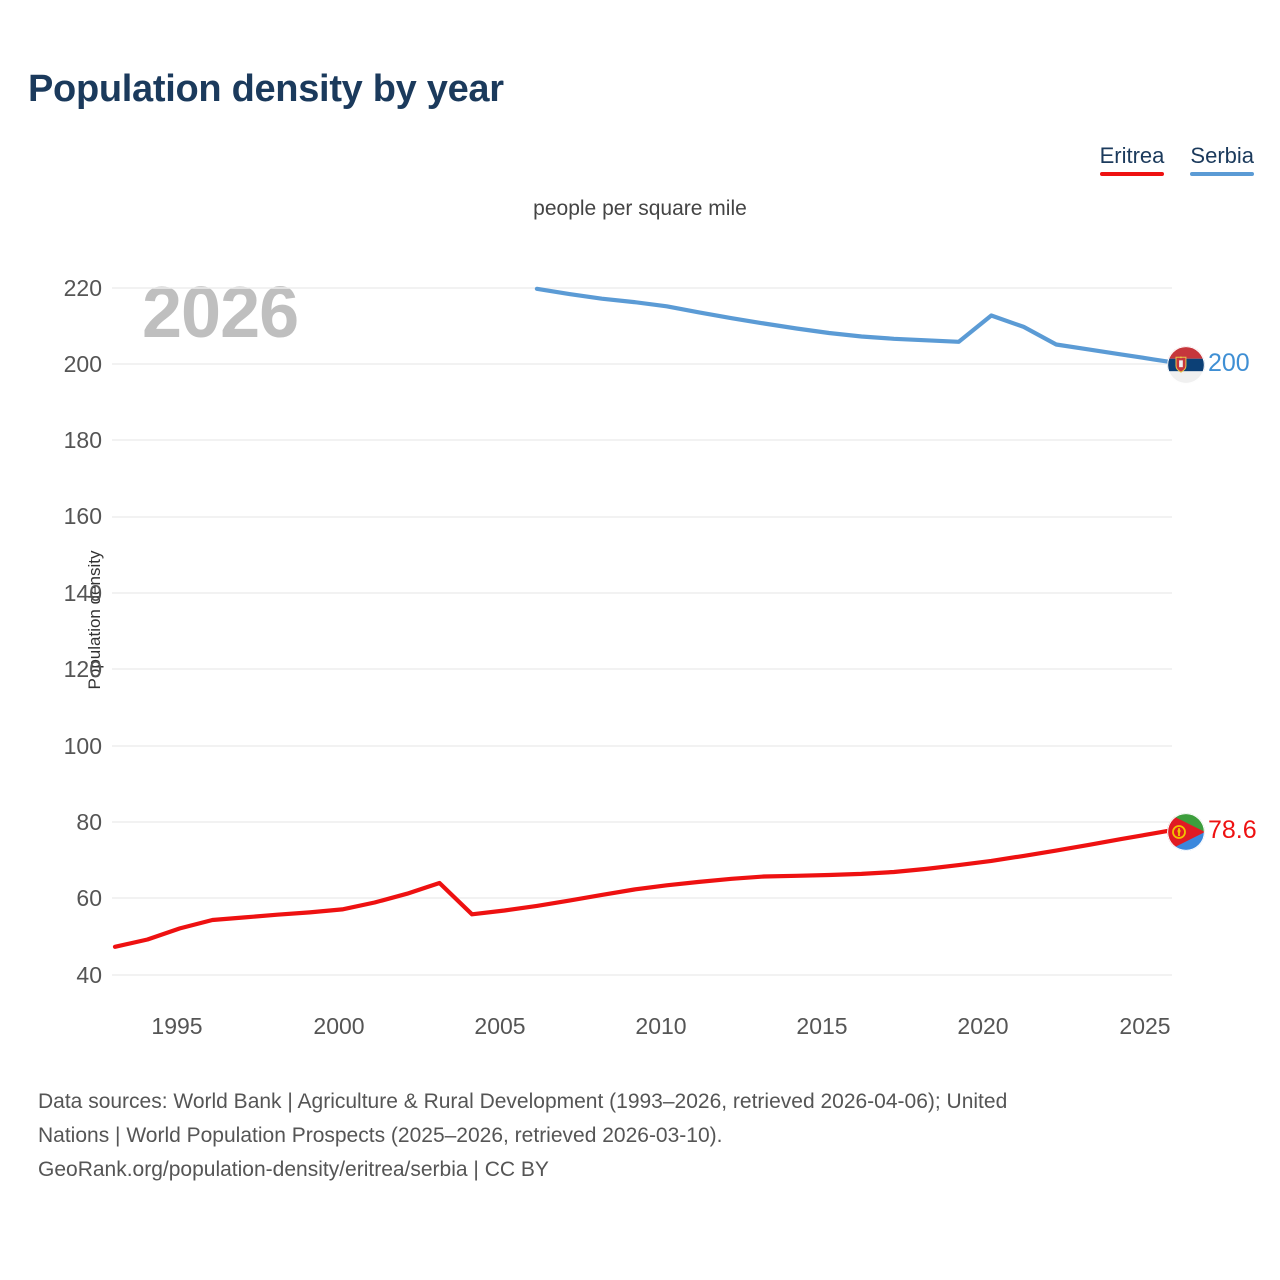 The image size is (1280, 1280). I want to click on x-tick-2005: 2005, so click(500, 1026).